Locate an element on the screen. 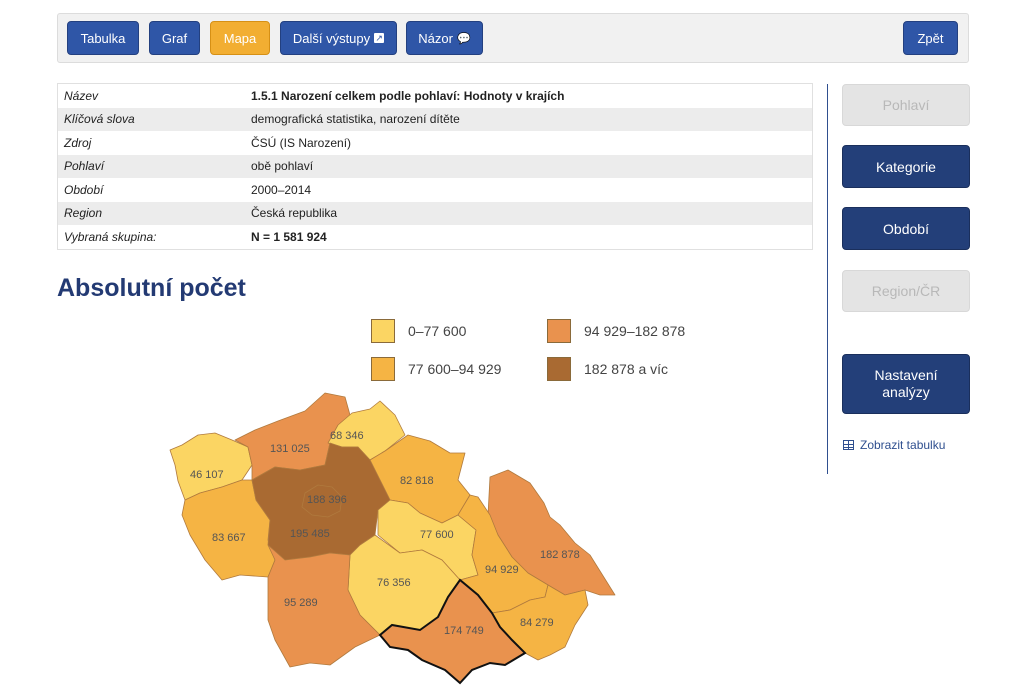 Image resolution: width=1024 pixels, height=687 pixels. info-key: Název is located at coordinates (81, 95).